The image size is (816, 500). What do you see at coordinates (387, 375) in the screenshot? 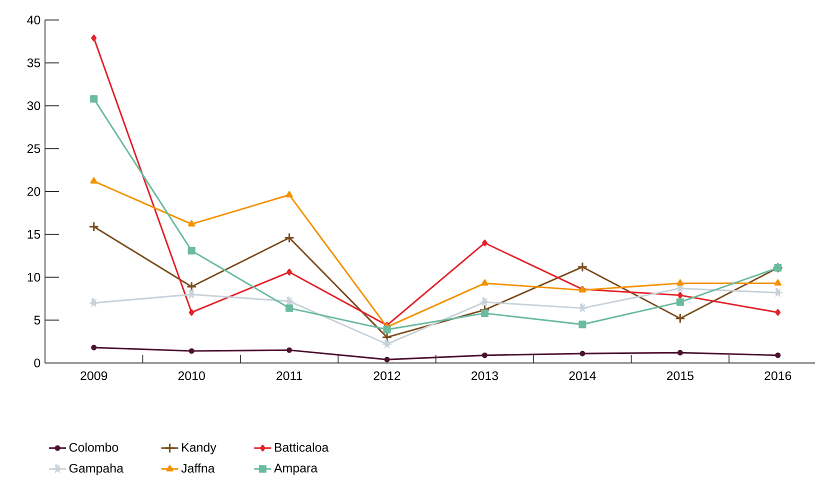
I see `x-tick-label: 2012` at bounding box center [387, 375].